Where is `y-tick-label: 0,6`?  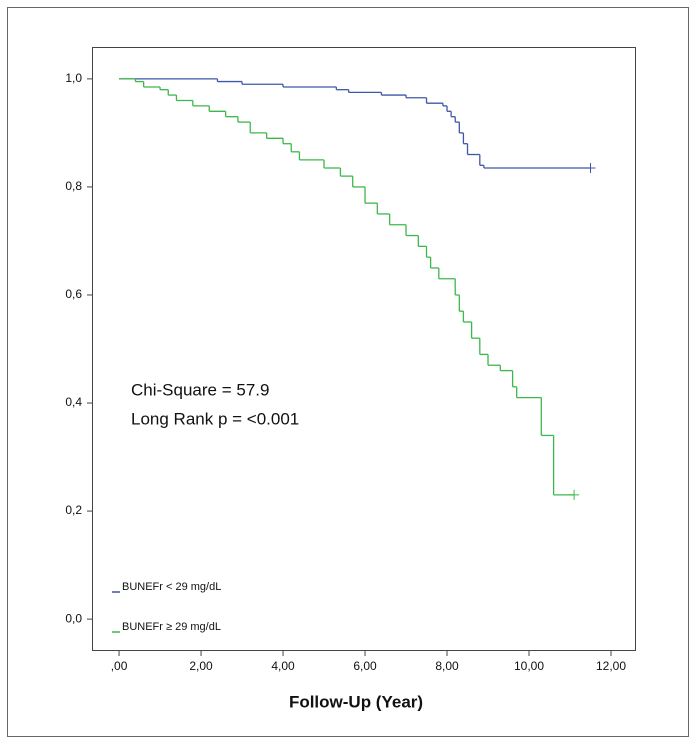 y-tick-label: 0,6 is located at coordinates (73, 294).